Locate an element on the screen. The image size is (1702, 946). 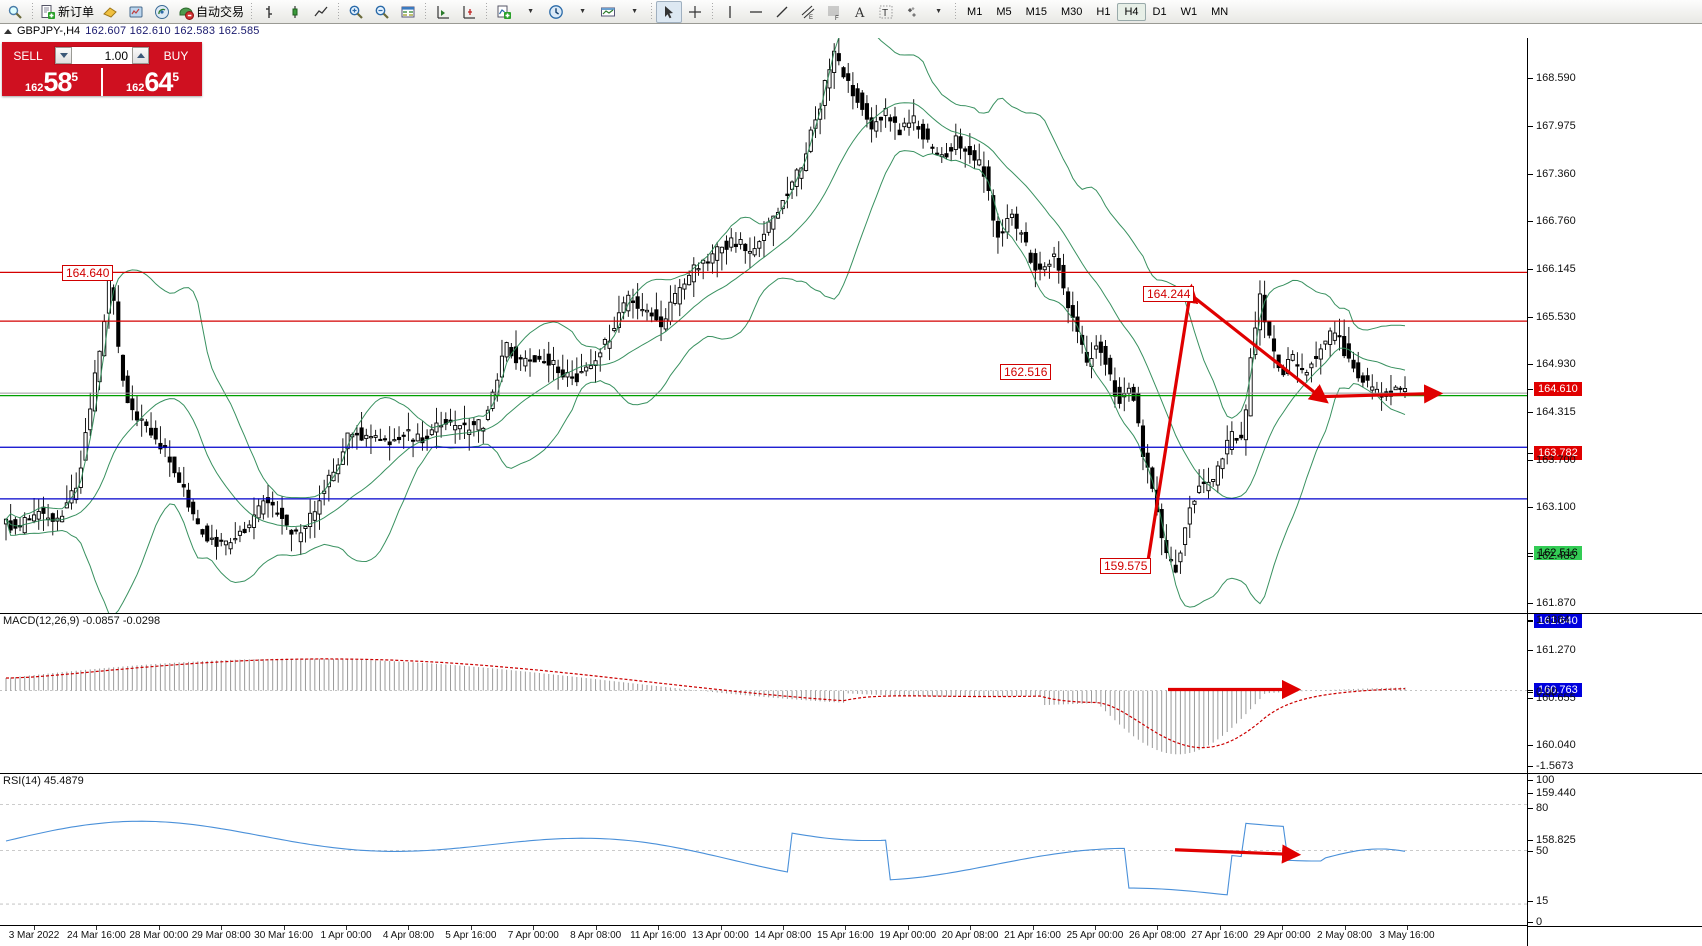
rsi-plot is located at coordinates (763, 850).